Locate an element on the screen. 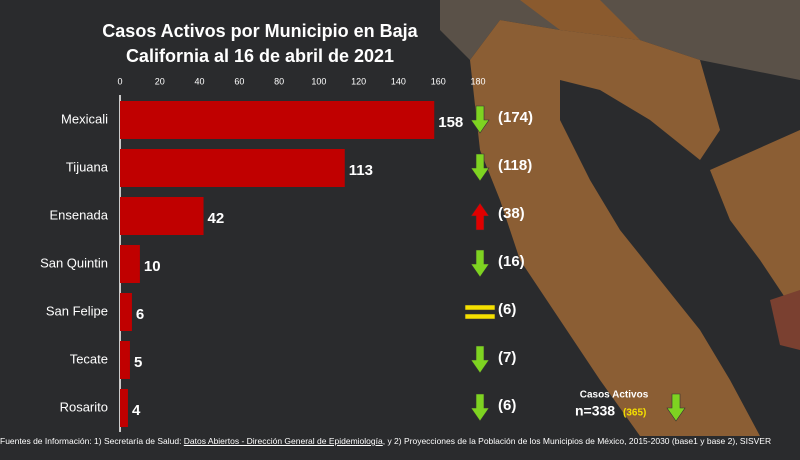 The width and height of the screenshot is (800, 460). summary-label: Casos Activos is located at coordinates (614, 395).